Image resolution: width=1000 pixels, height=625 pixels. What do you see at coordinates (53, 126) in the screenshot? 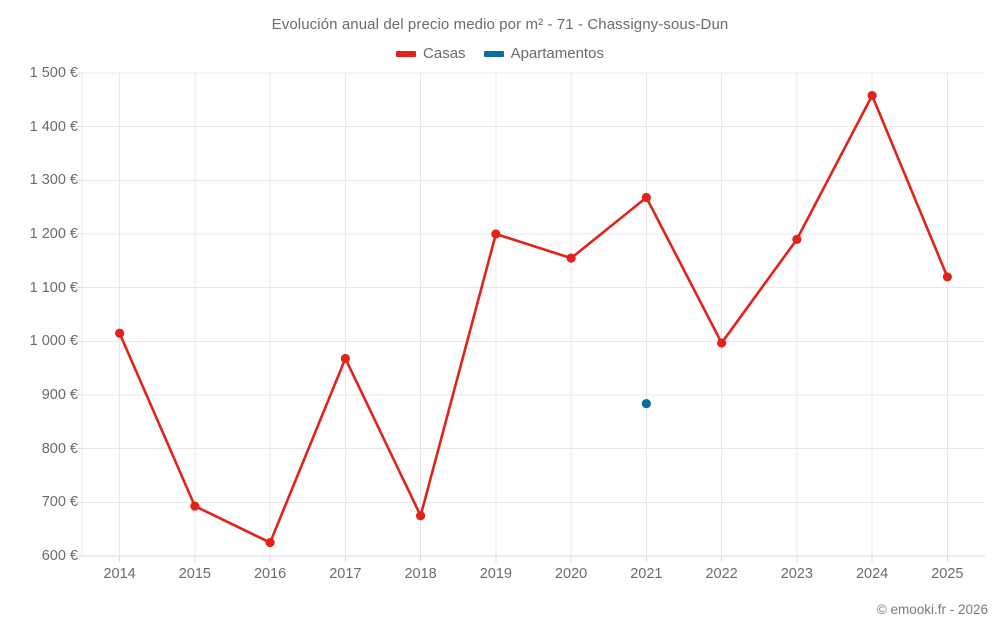
I see `y-axis-label: 1 400 €` at bounding box center [53, 126].